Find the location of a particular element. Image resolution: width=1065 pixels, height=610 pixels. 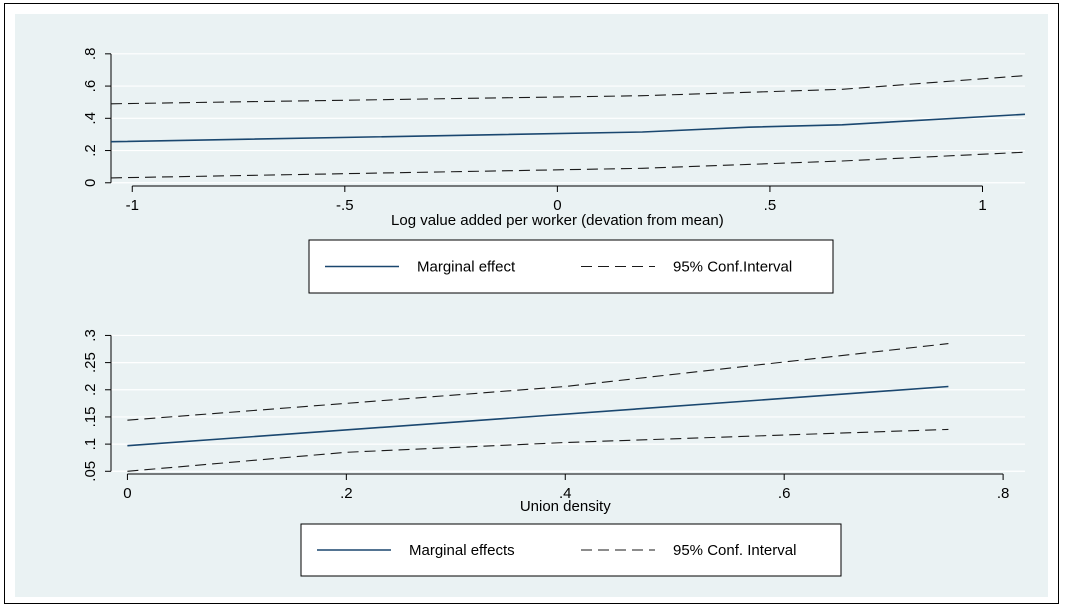

legend: Marginal effect 95% Conf.Interval is located at coordinates (571, 266).